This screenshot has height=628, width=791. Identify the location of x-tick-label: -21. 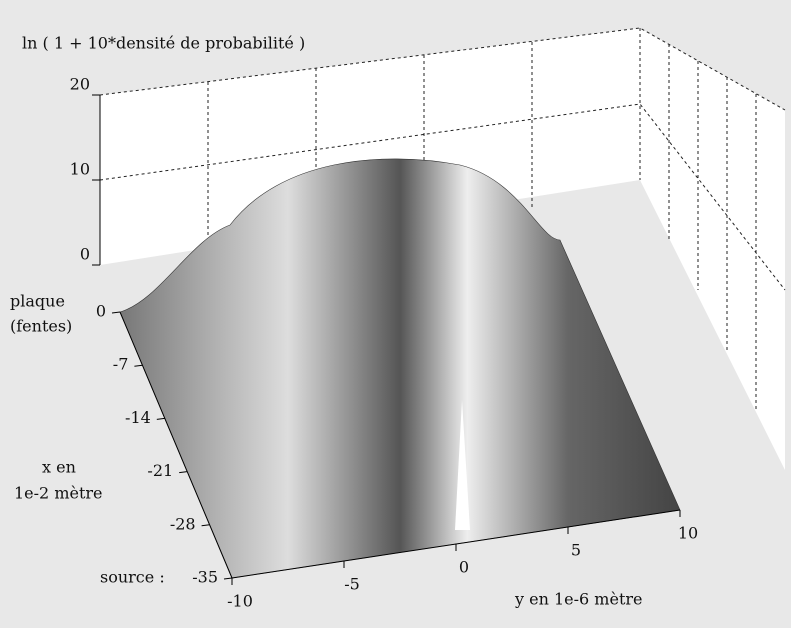
(160, 470).